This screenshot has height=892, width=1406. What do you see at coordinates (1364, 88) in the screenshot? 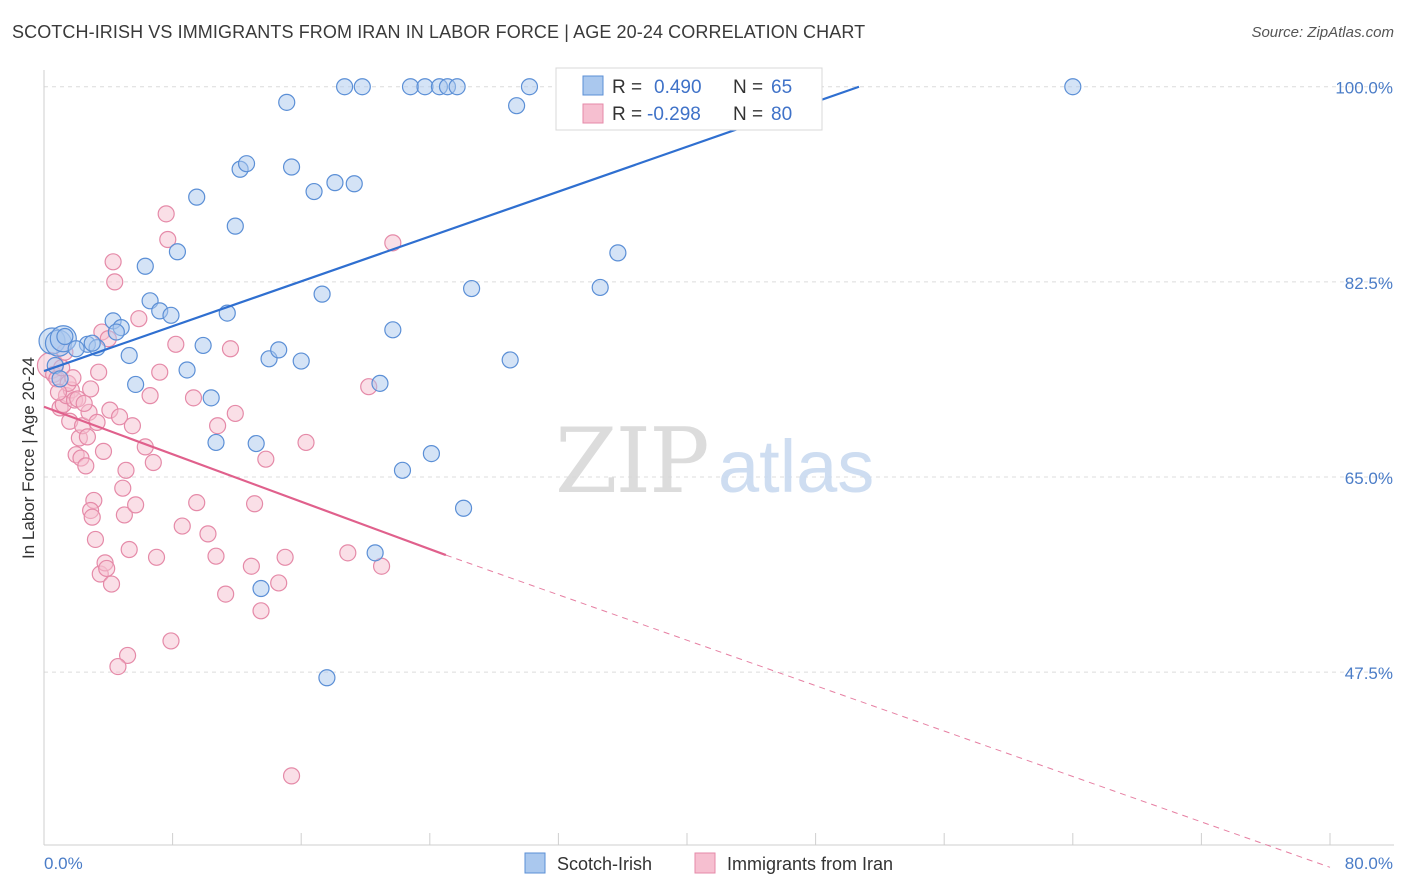
I see `y-tick-label: 100.0%` at bounding box center [1364, 88].